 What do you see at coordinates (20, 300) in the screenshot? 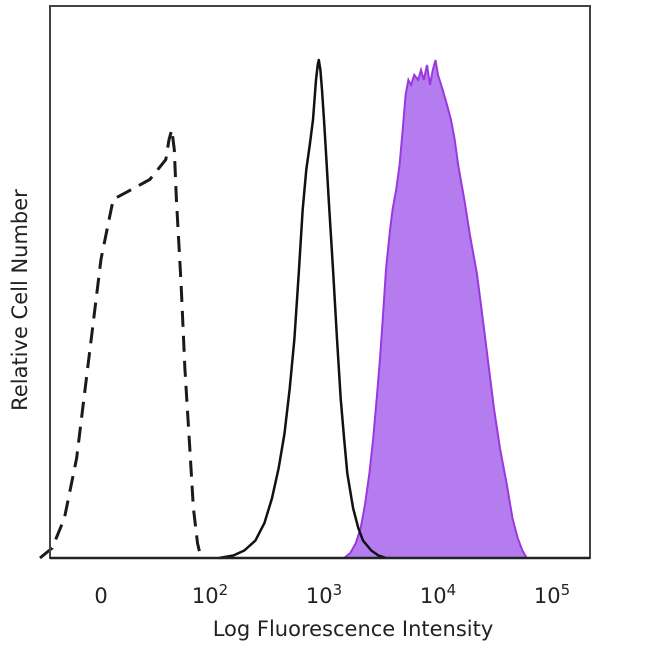
I see `y-axis-title: Relative Cell Number` at bounding box center [20, 300].